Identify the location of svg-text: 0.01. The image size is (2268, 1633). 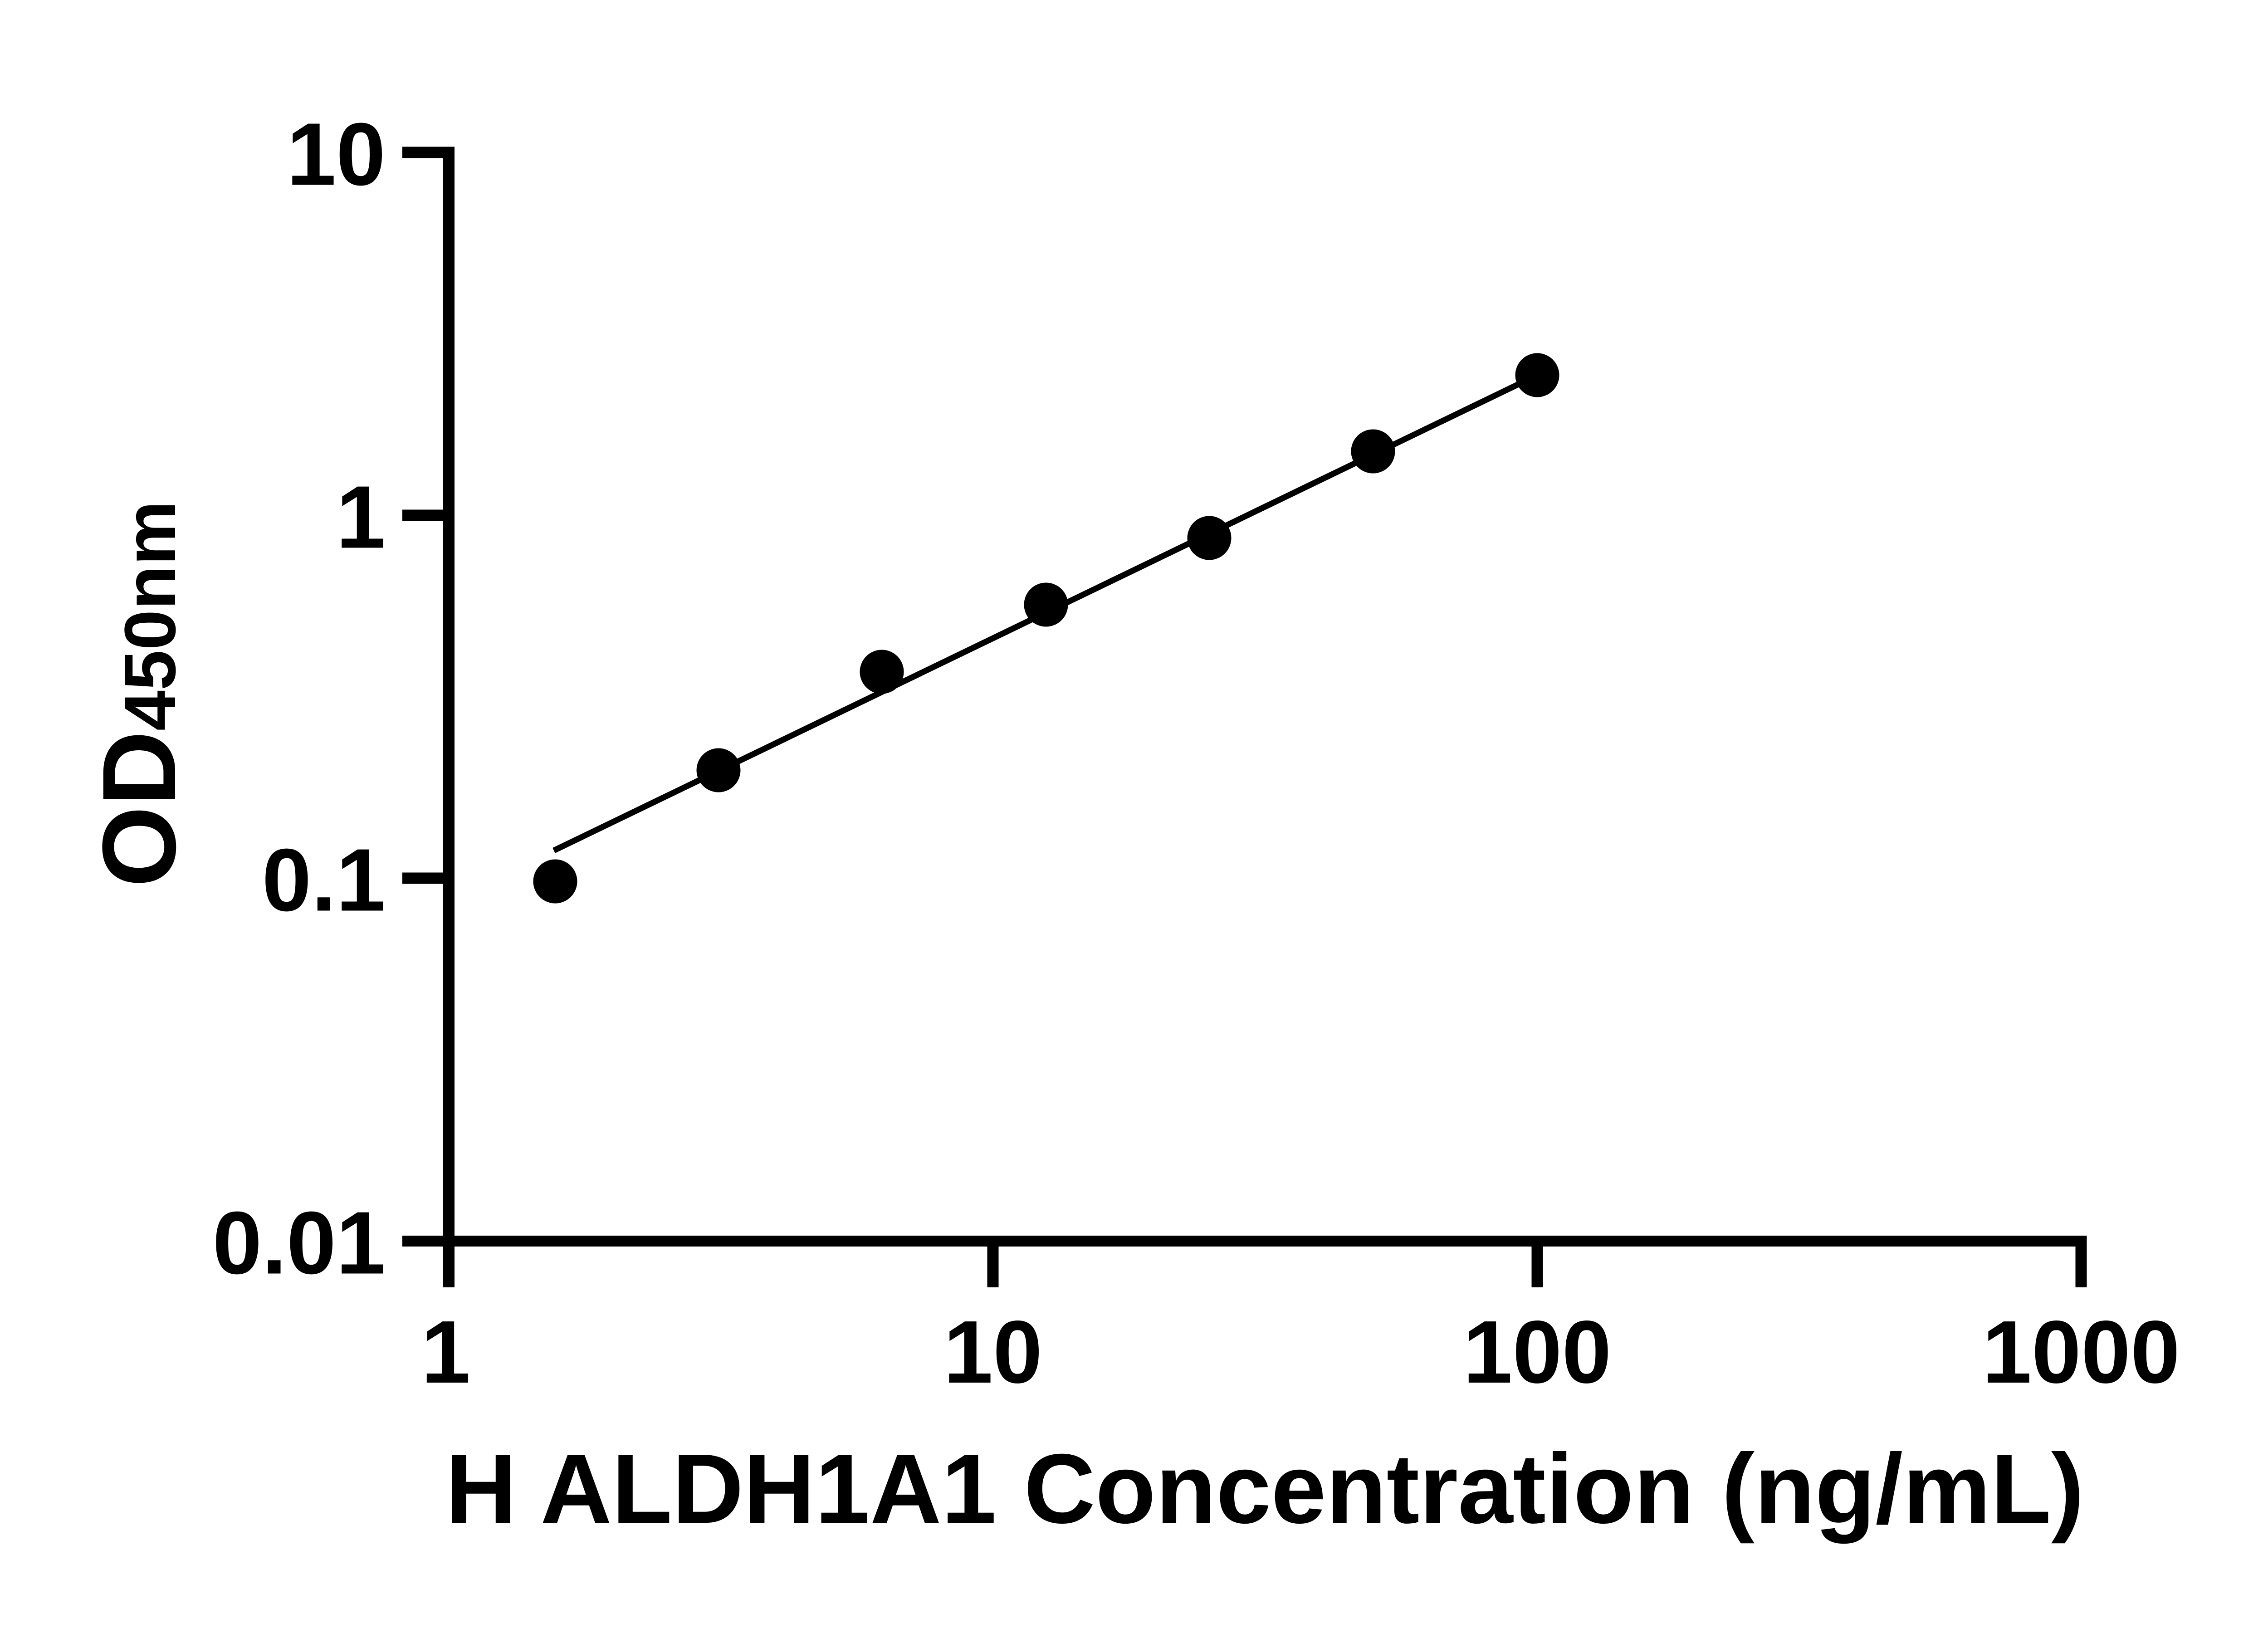
(299, 1243).